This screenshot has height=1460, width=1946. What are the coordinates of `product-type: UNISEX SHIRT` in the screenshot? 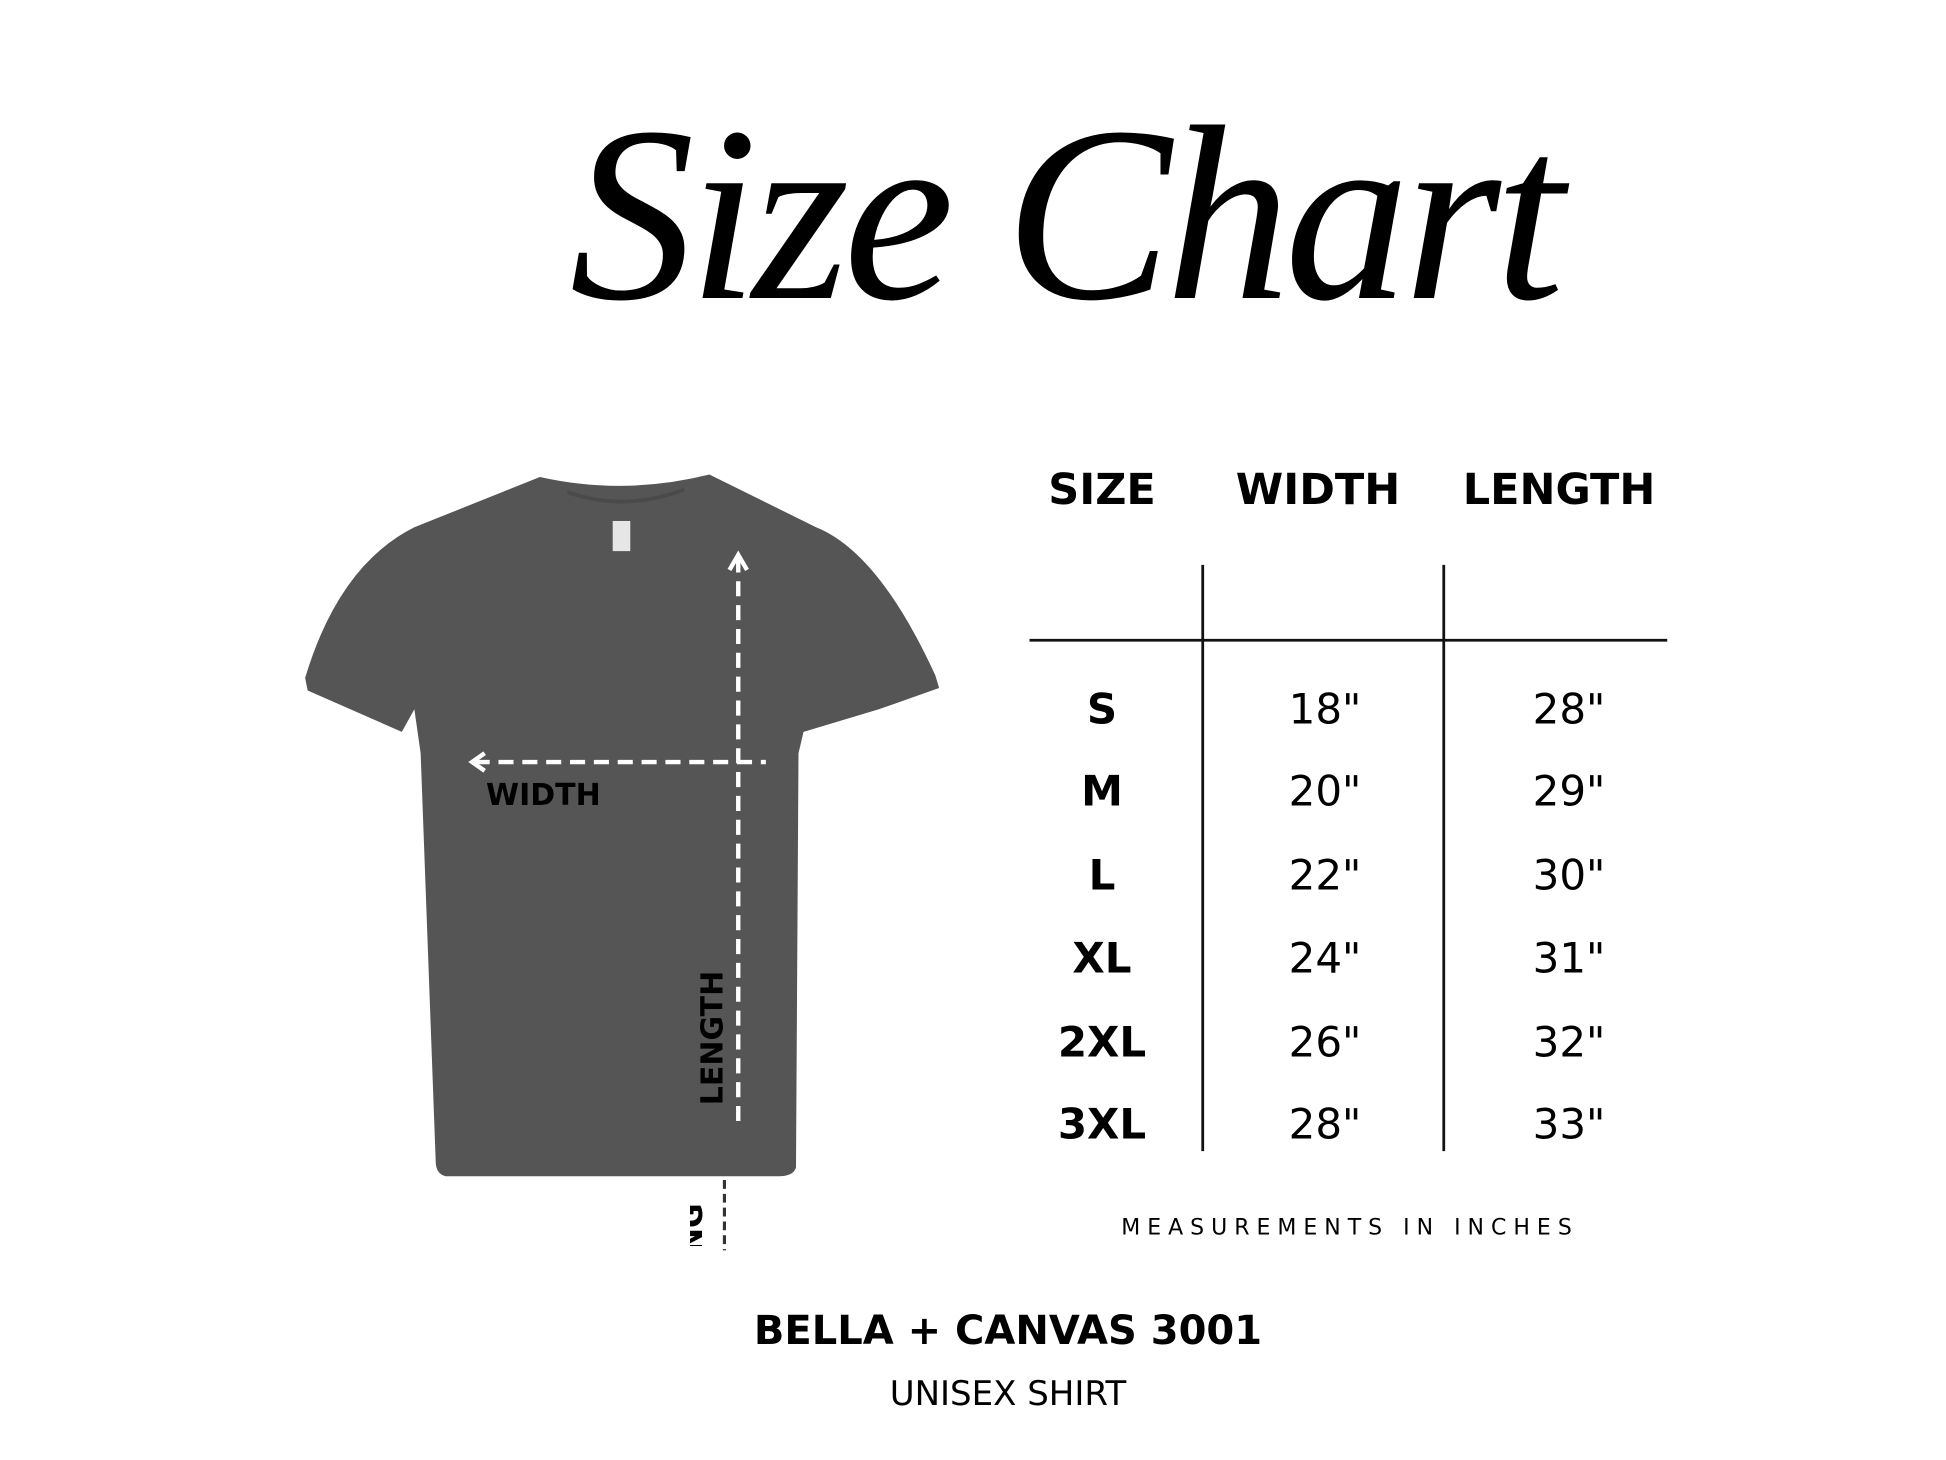 It's located at (1008, 1394).